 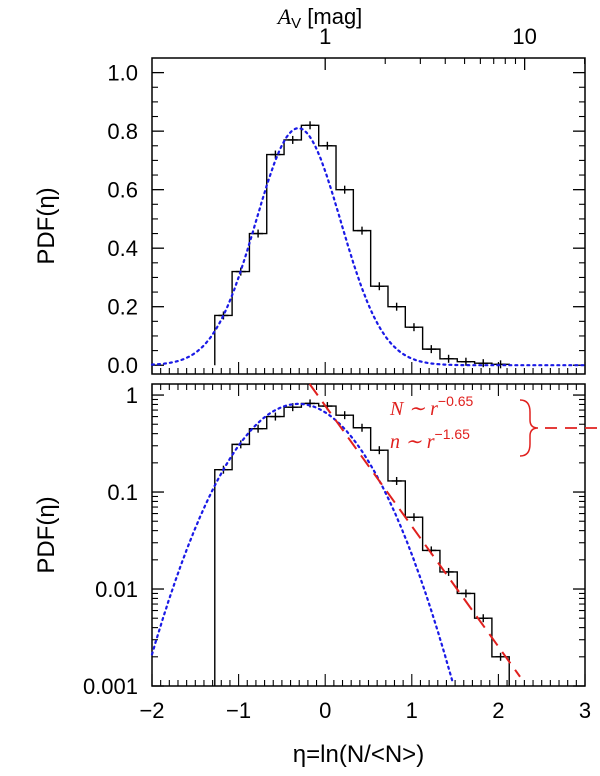 I want to click on annotation-line-1: N ∼ r−0.65, so click(x=431, y=406).